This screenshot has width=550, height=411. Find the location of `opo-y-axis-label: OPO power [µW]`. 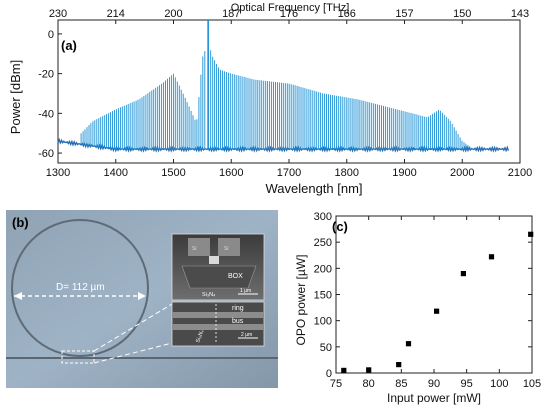

opo-y-axis-label: OPO power [µW] is located at coordinates (301, 300).